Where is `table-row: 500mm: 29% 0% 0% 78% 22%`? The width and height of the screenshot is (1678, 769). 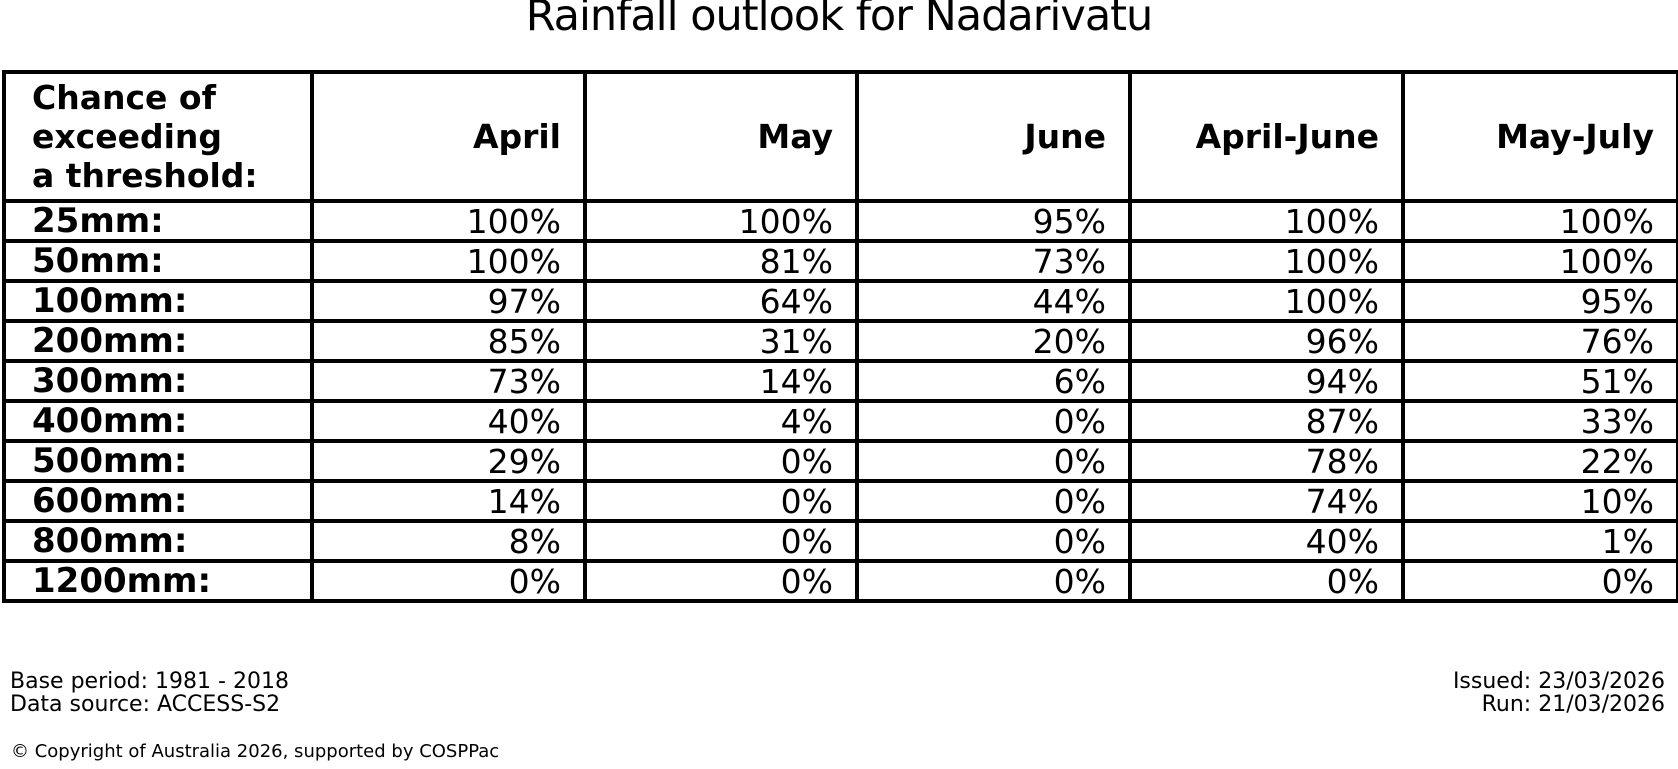
table-row: 500mm: 29% 0% 0% 78% 22% is located at coordinates (840, 461).